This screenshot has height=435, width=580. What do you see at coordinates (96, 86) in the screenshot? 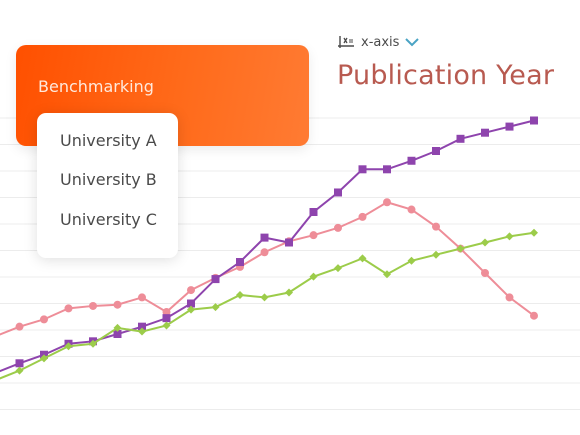
I see `benchmarking-title: Benchmarking` at bounding box center [96, 86].